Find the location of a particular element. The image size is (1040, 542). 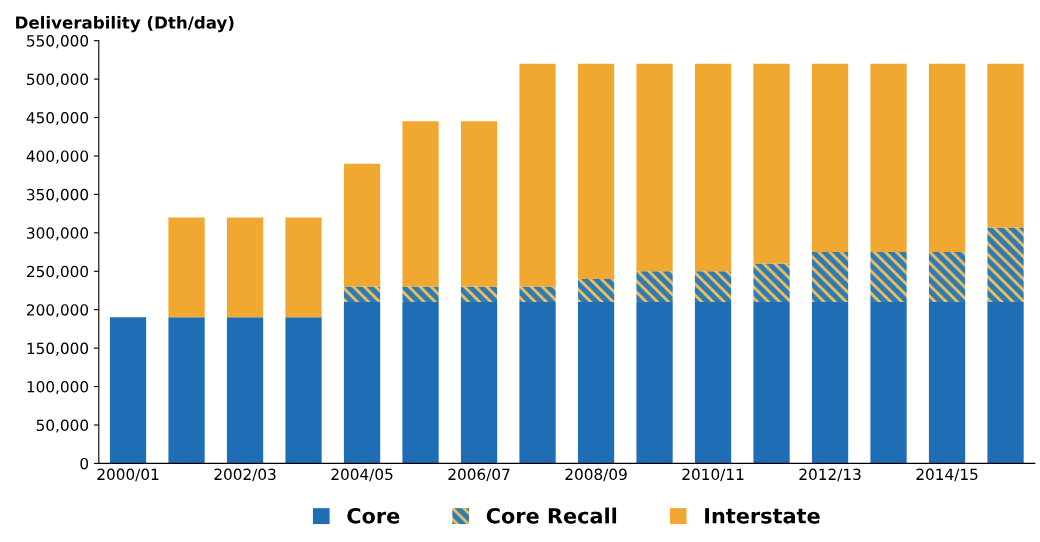

x-tick-label: 2010/11 is located at coordinates (713, 475).